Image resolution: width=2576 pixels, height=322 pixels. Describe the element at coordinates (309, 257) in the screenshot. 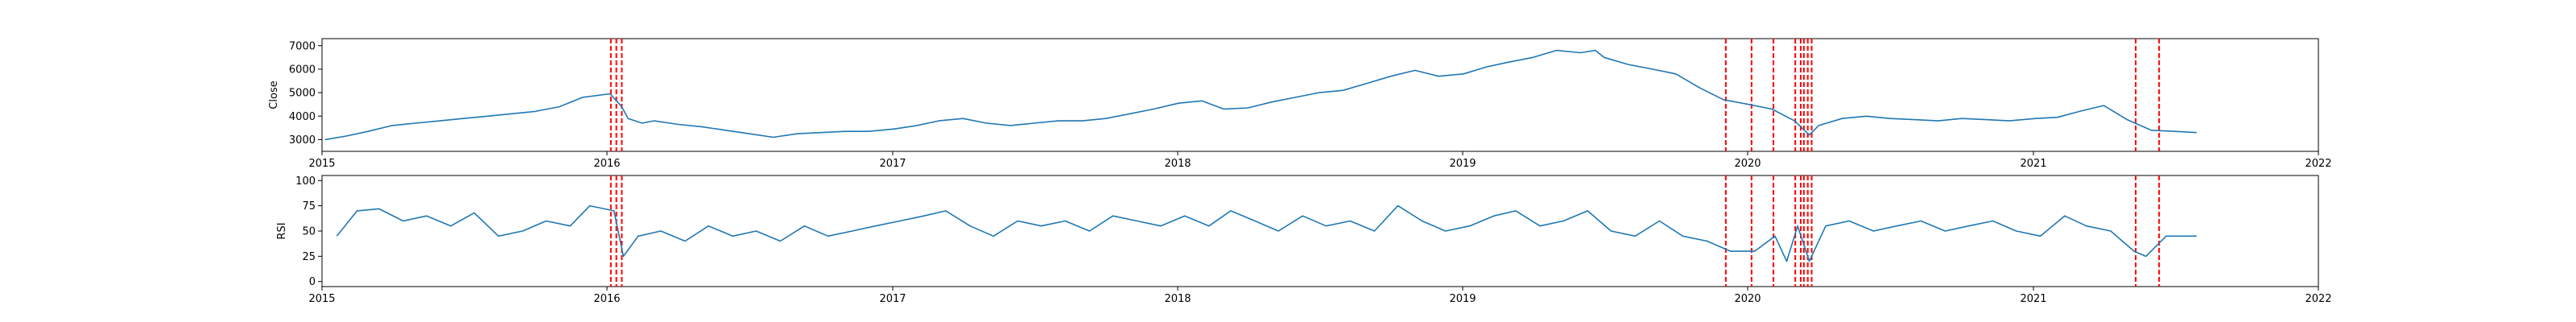

I see `rsi-y-tick-label: 25` at that location.